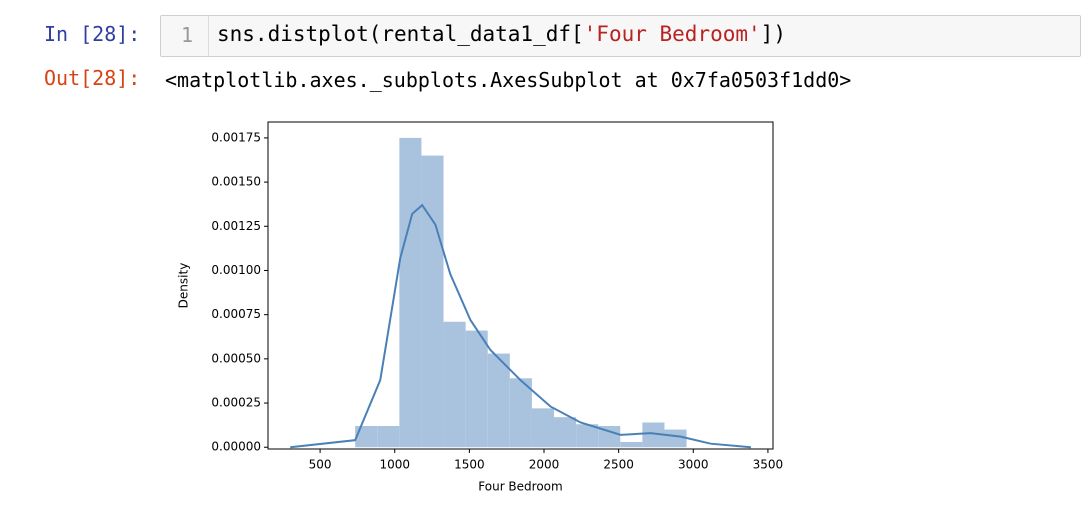  I want to click on x-axis-label: Four Bedroom, so click(520, 487).